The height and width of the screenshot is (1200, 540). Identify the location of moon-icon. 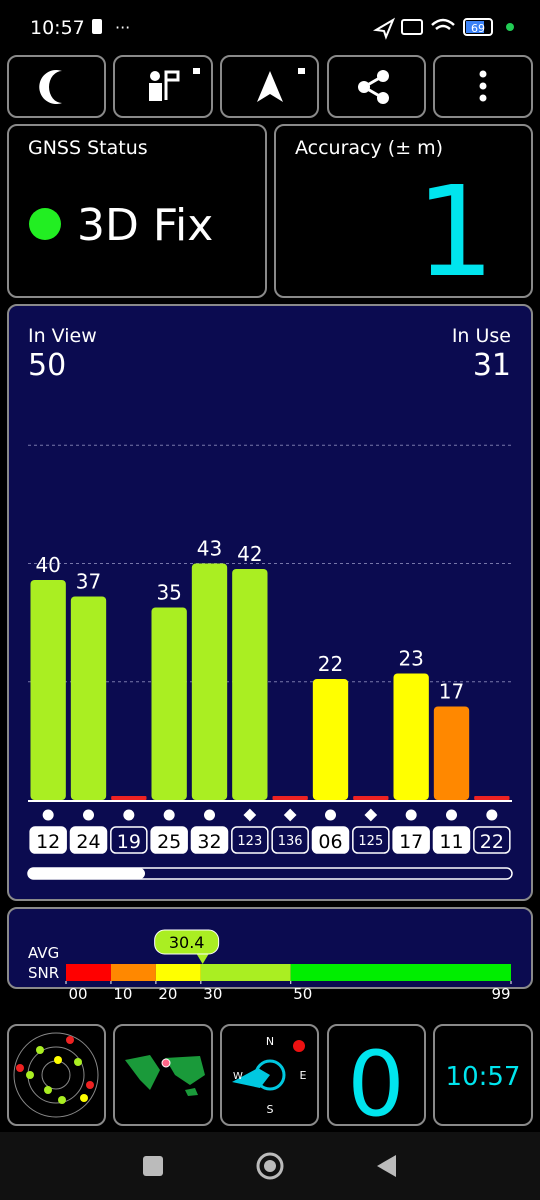
(50, 87).